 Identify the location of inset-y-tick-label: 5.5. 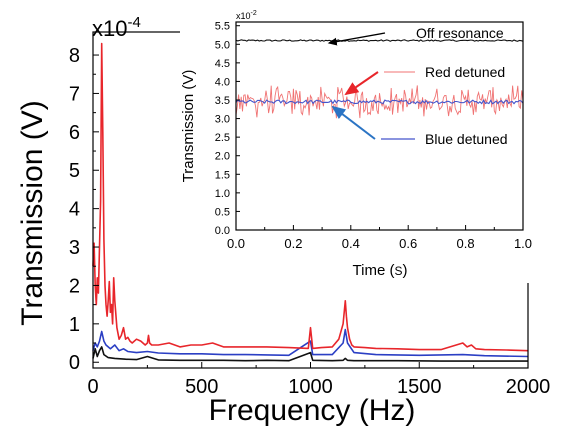
(222, 27).